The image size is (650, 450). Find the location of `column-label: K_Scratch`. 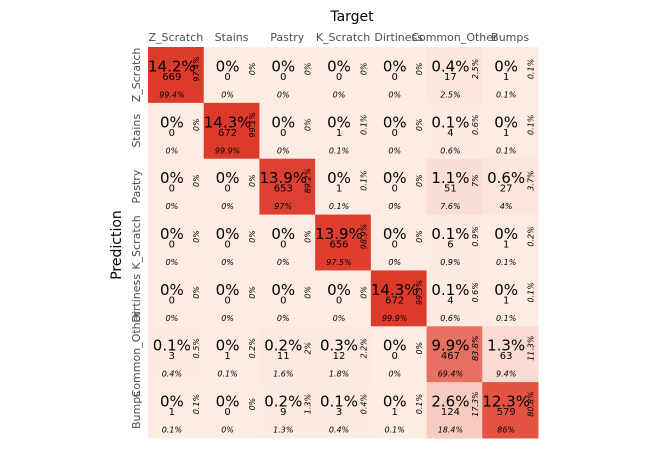

column-label: K_Scratch is located at coordinates (343, 37).